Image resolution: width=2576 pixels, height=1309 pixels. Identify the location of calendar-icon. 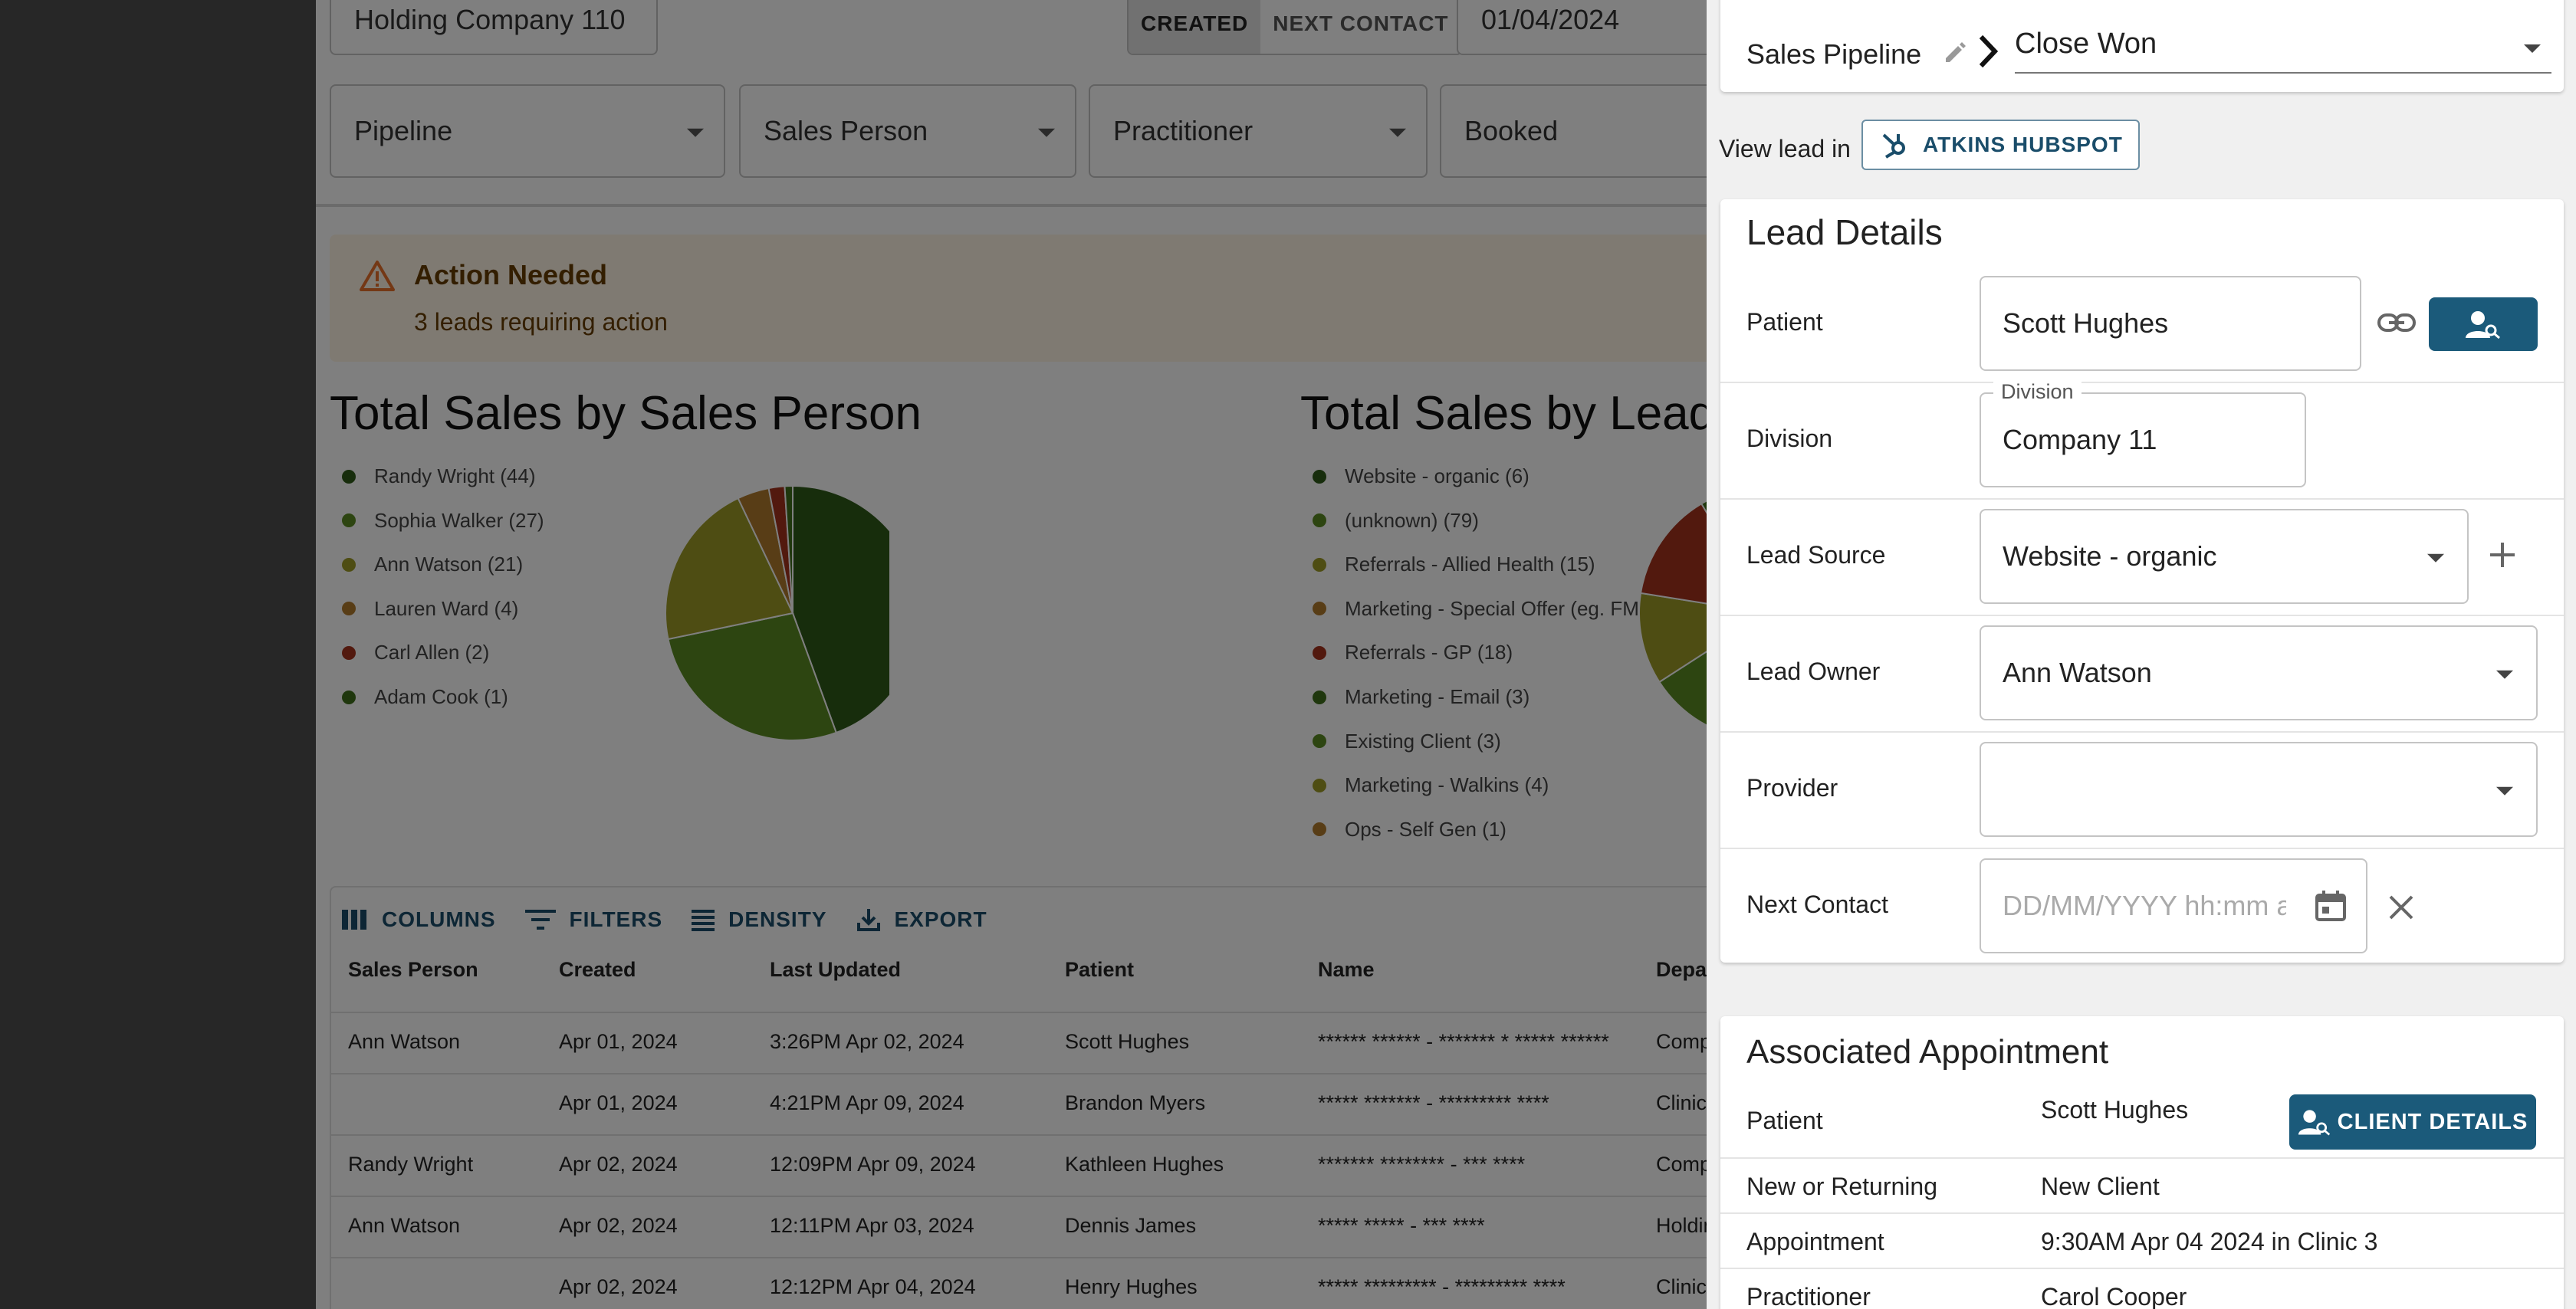
(2331, 906).